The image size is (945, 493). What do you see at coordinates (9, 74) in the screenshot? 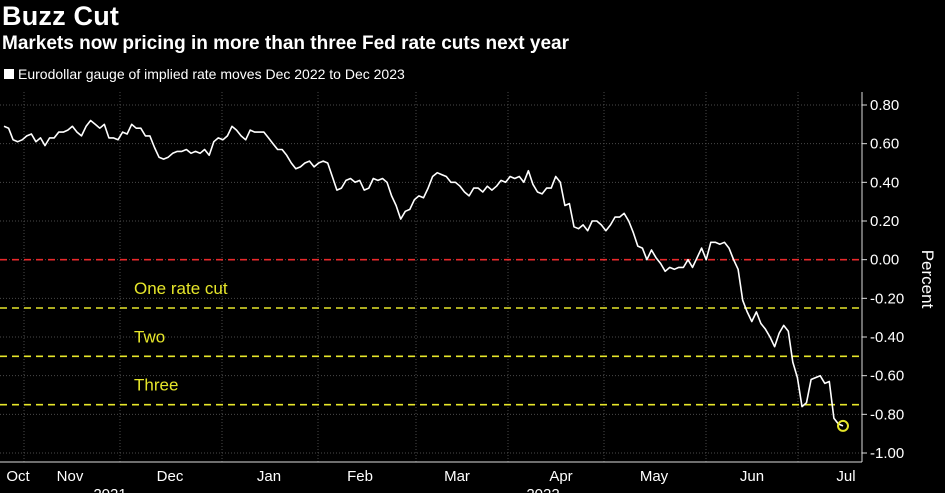
I see `legend-swatch` at bounding box center [9, 74].